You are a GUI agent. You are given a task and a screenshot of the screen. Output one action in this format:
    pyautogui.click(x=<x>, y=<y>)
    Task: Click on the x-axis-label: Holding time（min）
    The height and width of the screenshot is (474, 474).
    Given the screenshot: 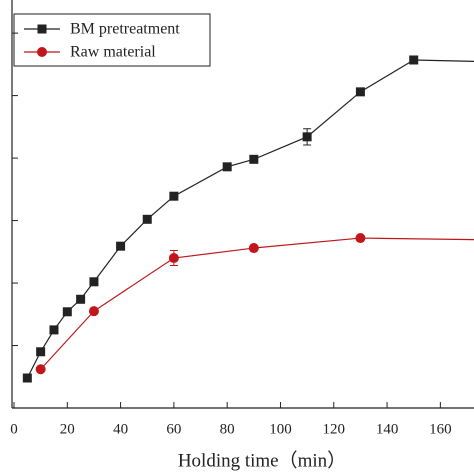 What is the action you would take?
    pyautogui.click(x=262, y=460)
    